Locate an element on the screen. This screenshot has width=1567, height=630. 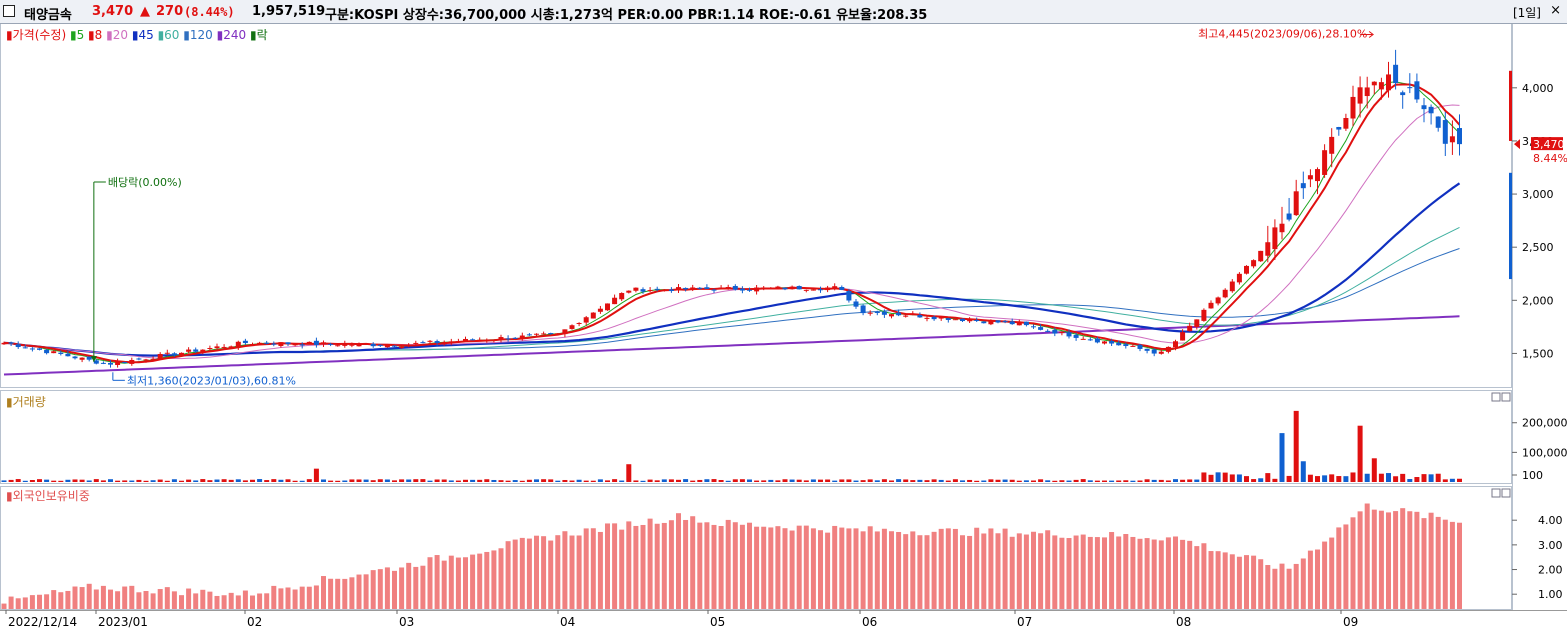
select-checkbox is located at coordinates (9, 11).